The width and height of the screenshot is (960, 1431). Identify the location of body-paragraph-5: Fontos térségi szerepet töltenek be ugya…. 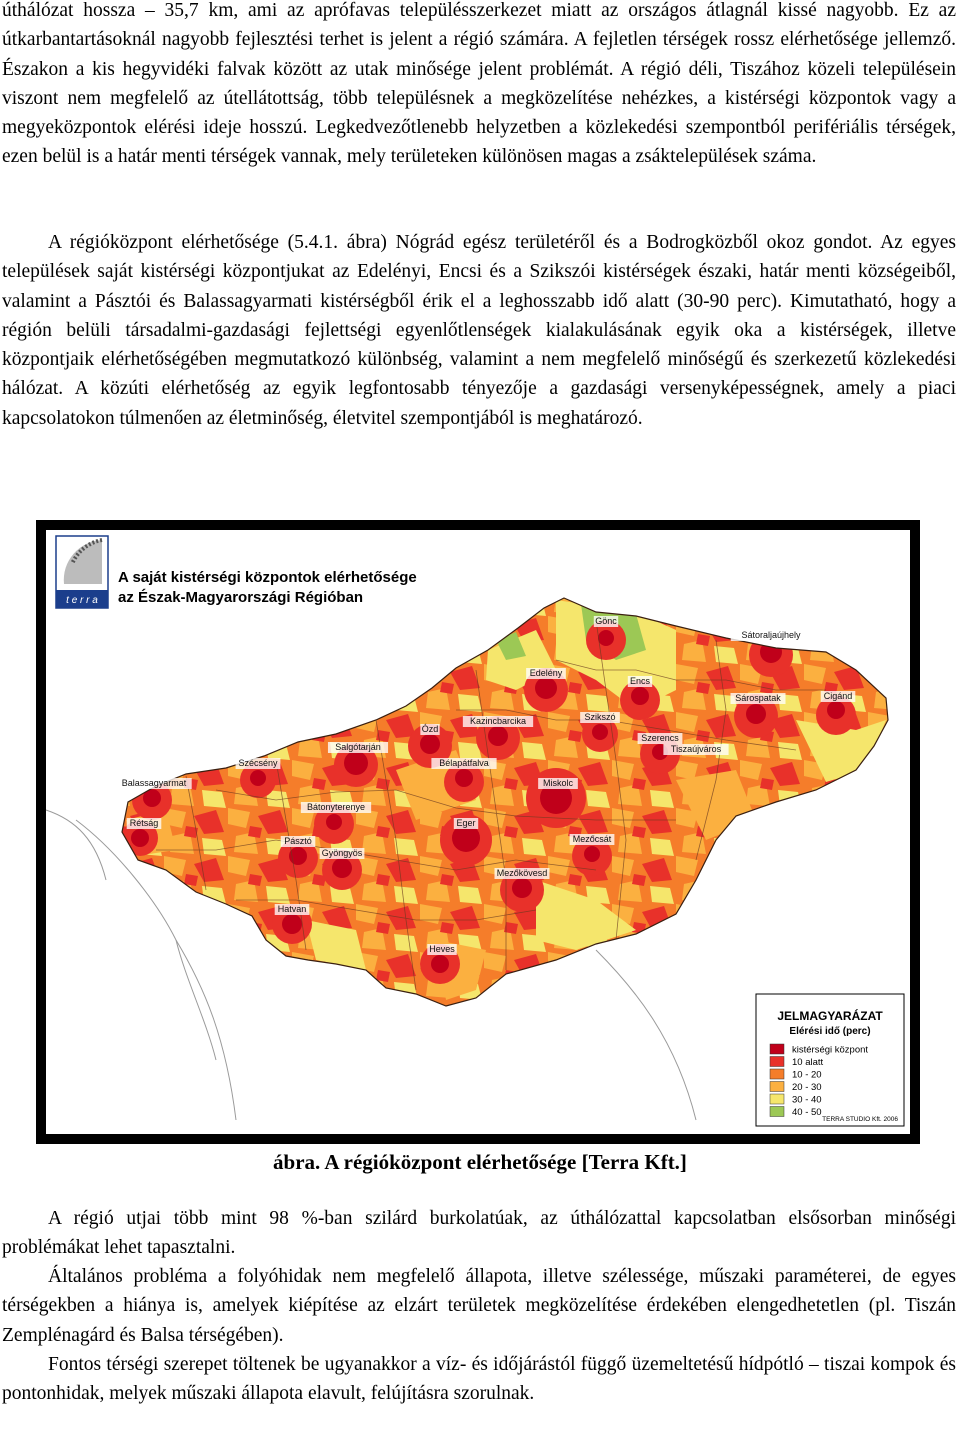
(479, 1379).